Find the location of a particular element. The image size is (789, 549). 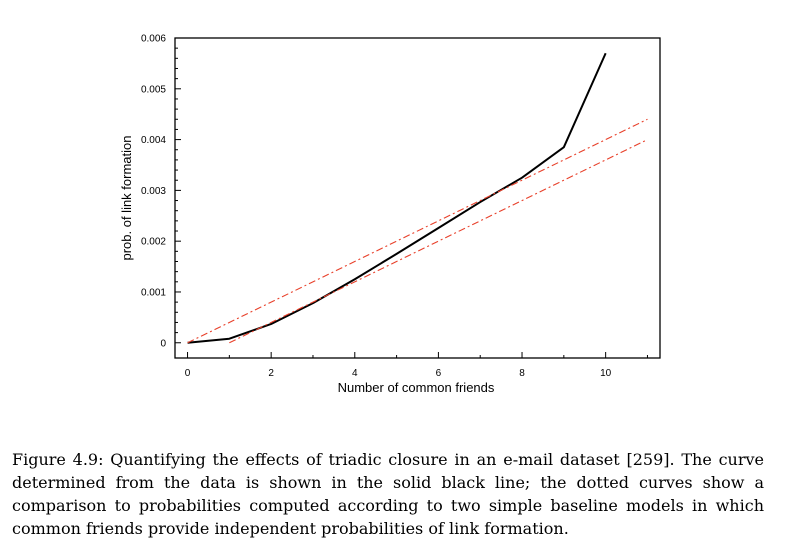

x-tick-label: 6 is located at coordinates (439, 373).